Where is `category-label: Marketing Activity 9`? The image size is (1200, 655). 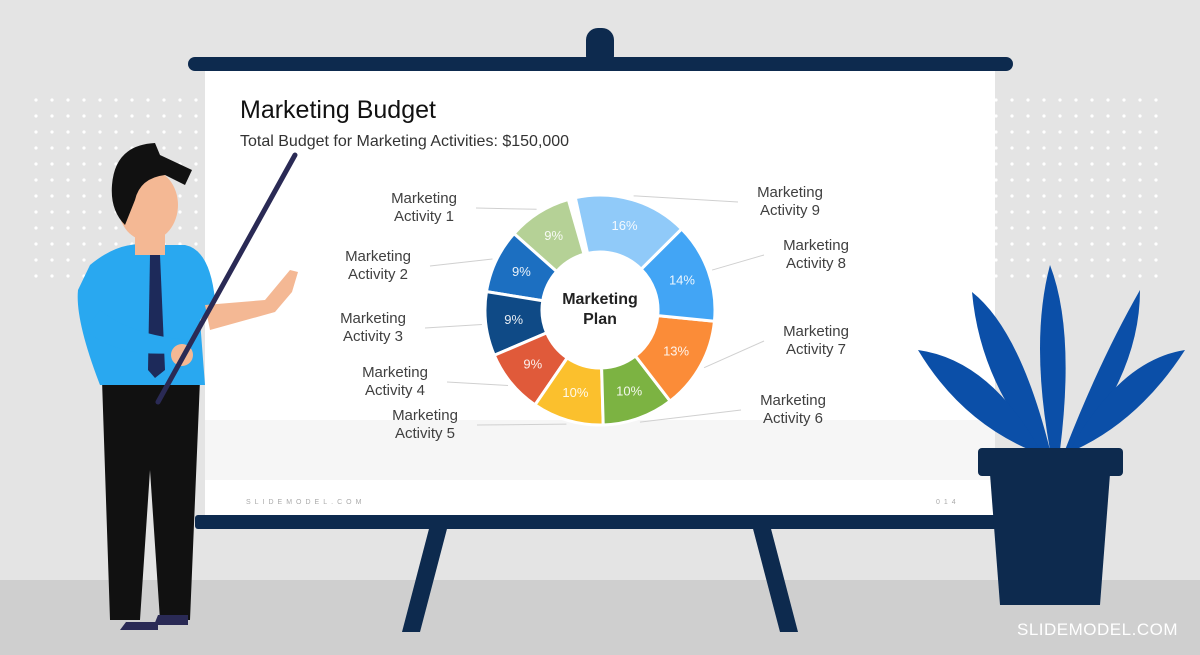 category-label: Marketing Activity 9 is located at coordinates (790, 201).